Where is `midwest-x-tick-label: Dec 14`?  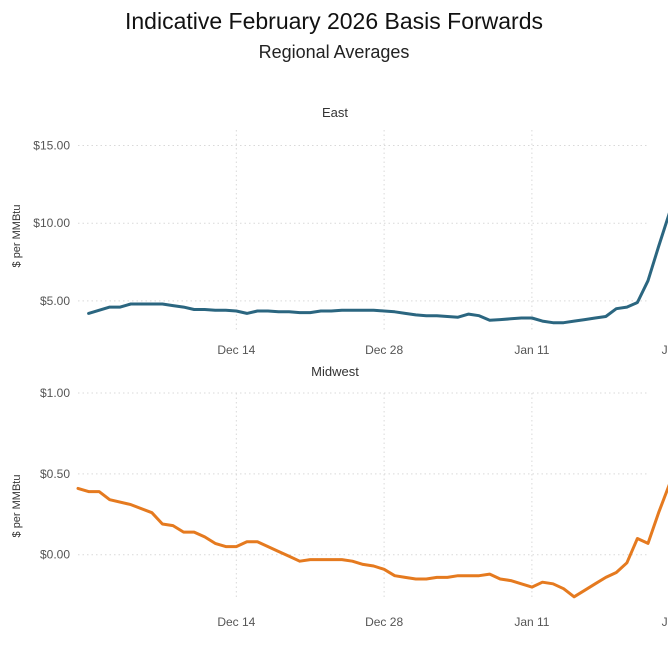
midwest-x-tick-label: Dec 14 is located at coordinates (236, 622).